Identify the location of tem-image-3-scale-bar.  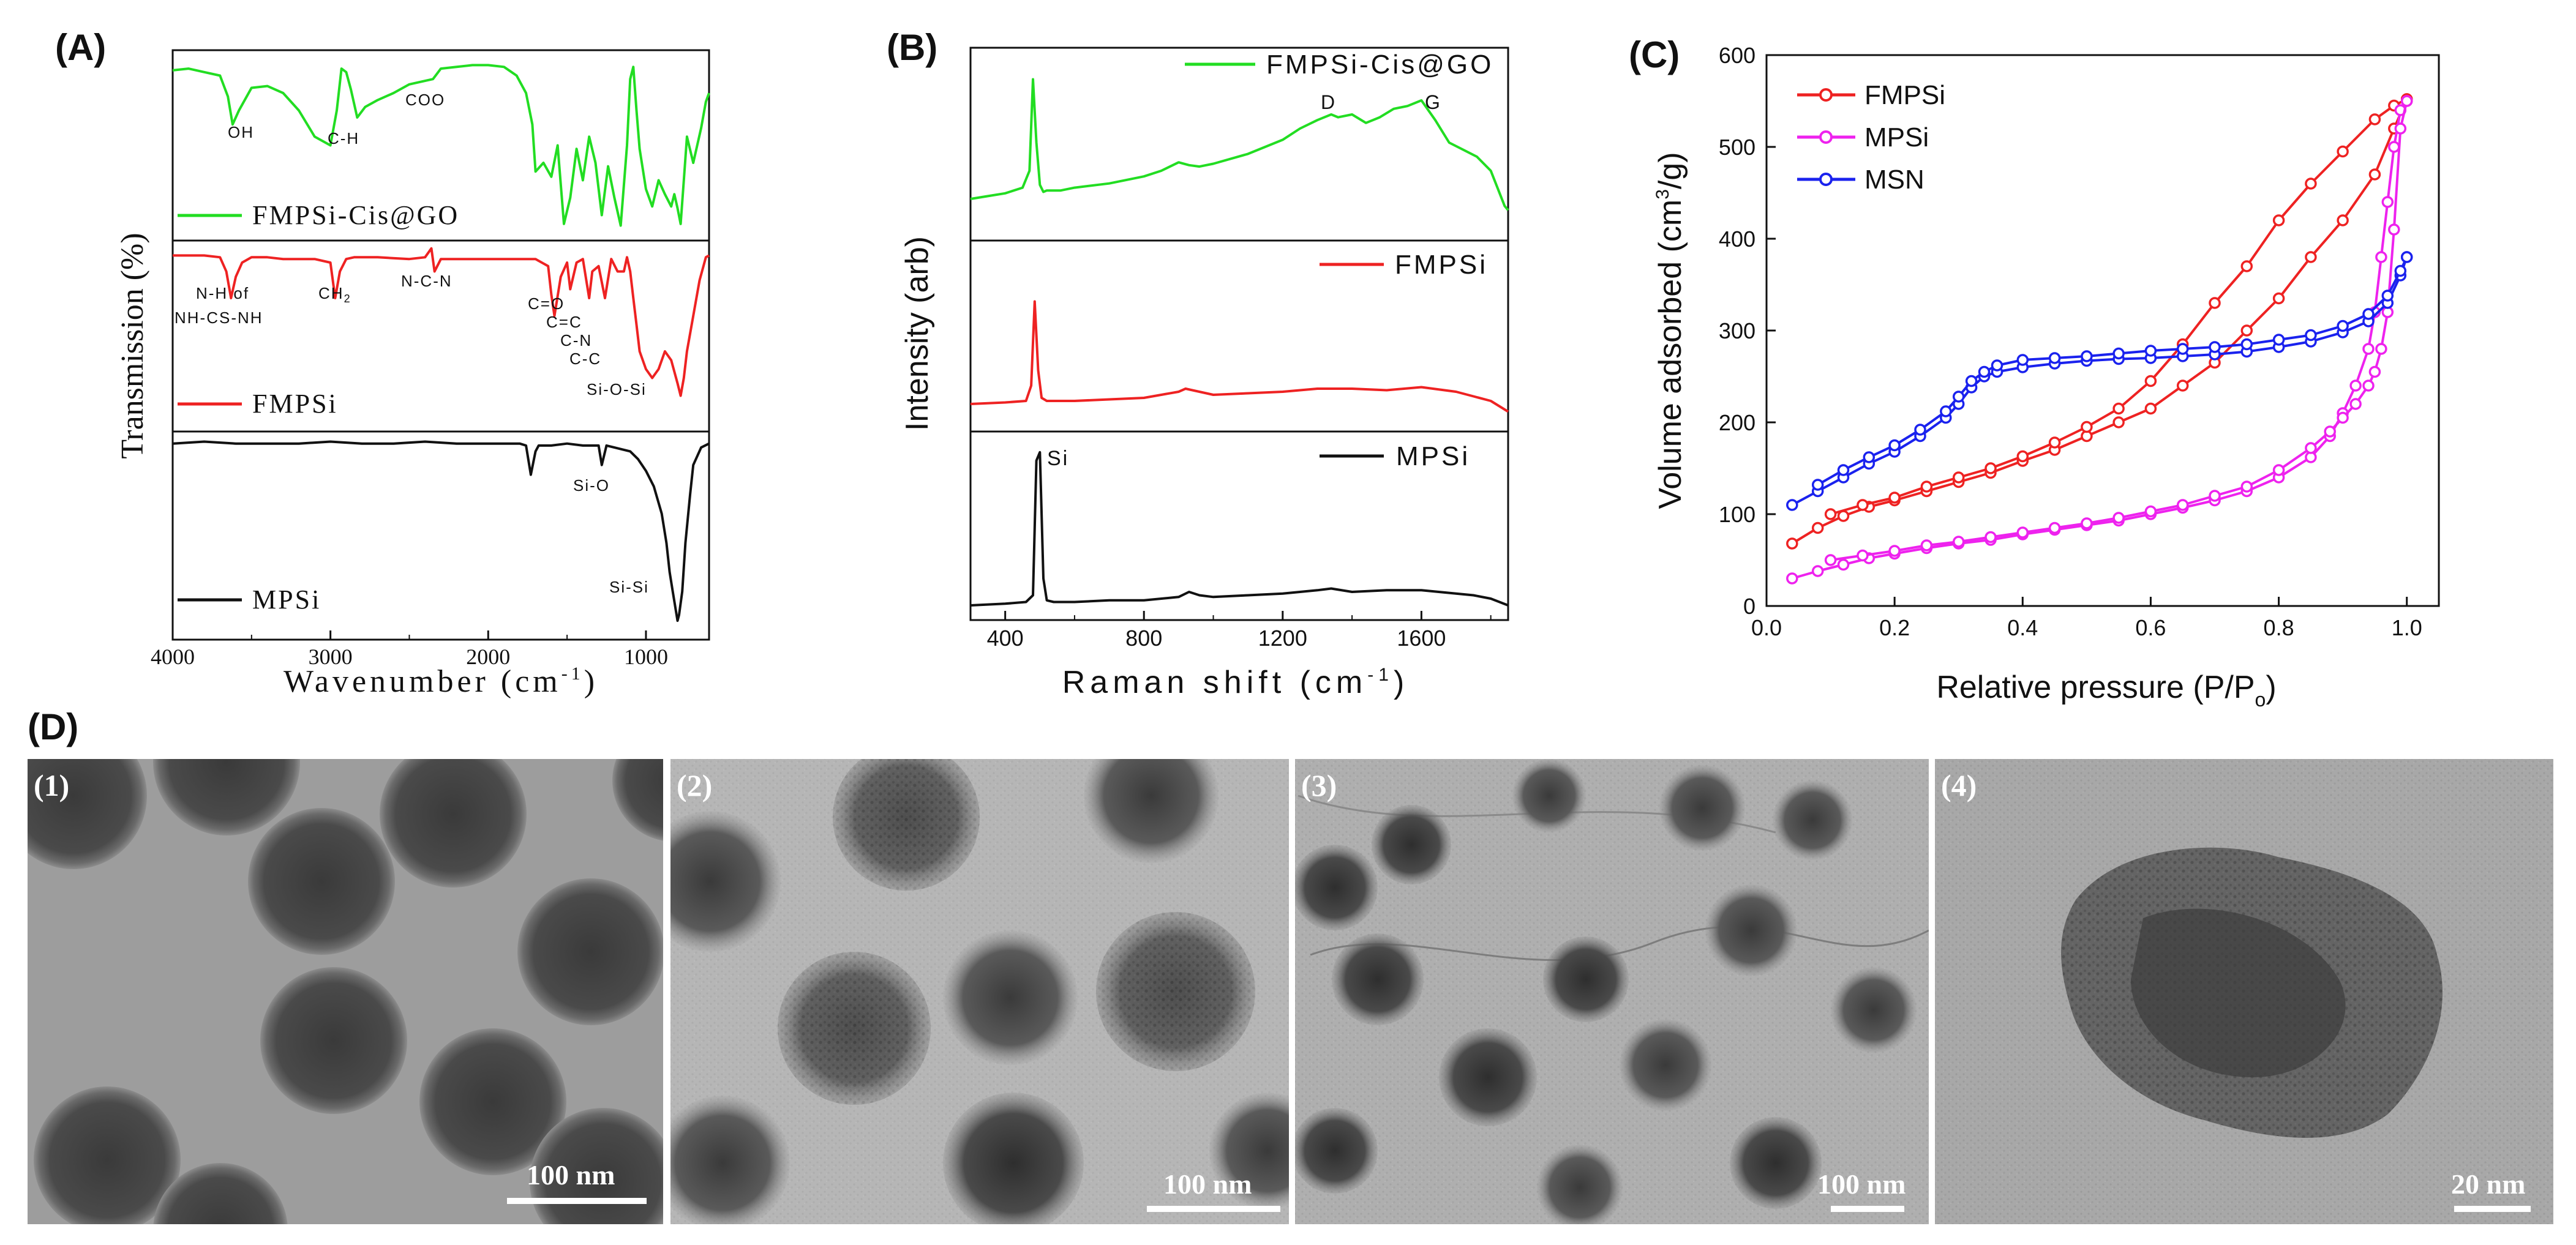
(1867, 1209).